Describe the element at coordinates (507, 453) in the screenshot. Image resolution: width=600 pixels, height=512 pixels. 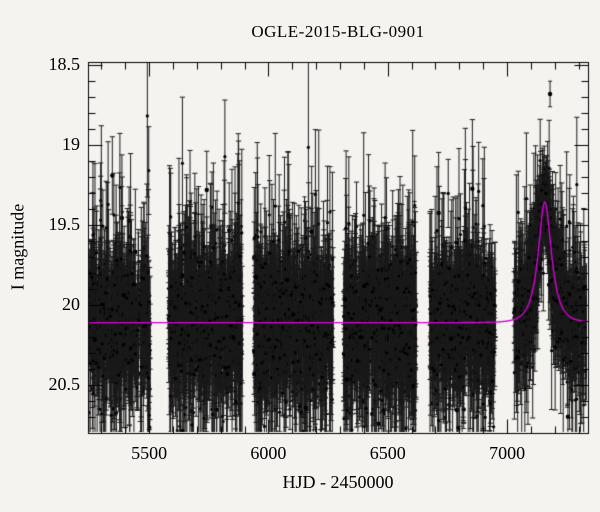
I see `x-tick-label: 7000` at that location.